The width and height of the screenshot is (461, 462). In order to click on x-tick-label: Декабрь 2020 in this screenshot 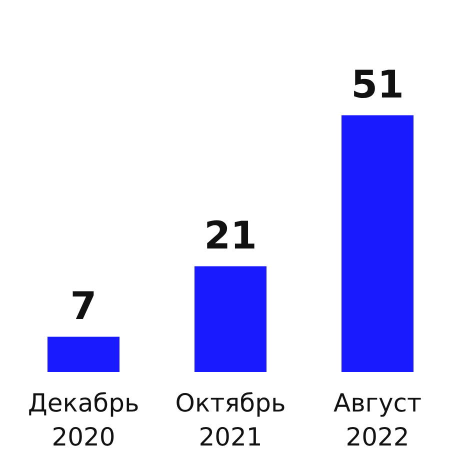, I will do `click(84, 420)`.